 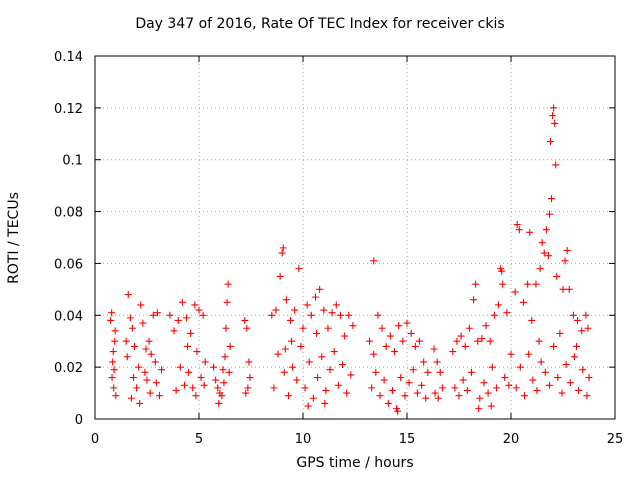 I want to click on x-tick-label: 15, so click(x=407, y=439).